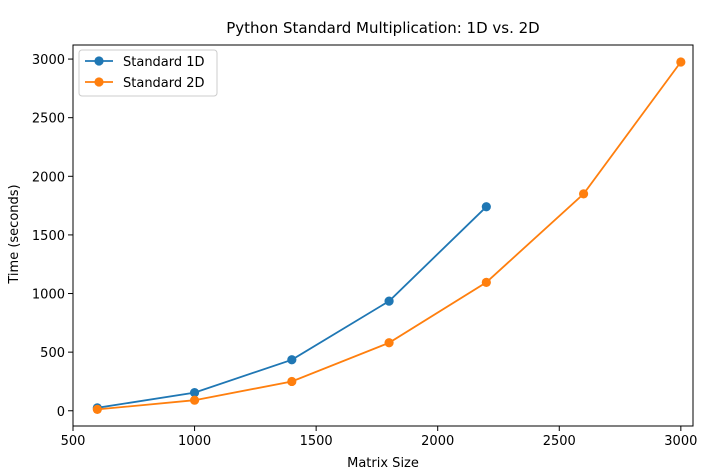 The width and height of the screenshot is (714, 475). Describe the element at coordinates (52, 353) in the screenshot. I see `y-tick-label: 500` at that location.